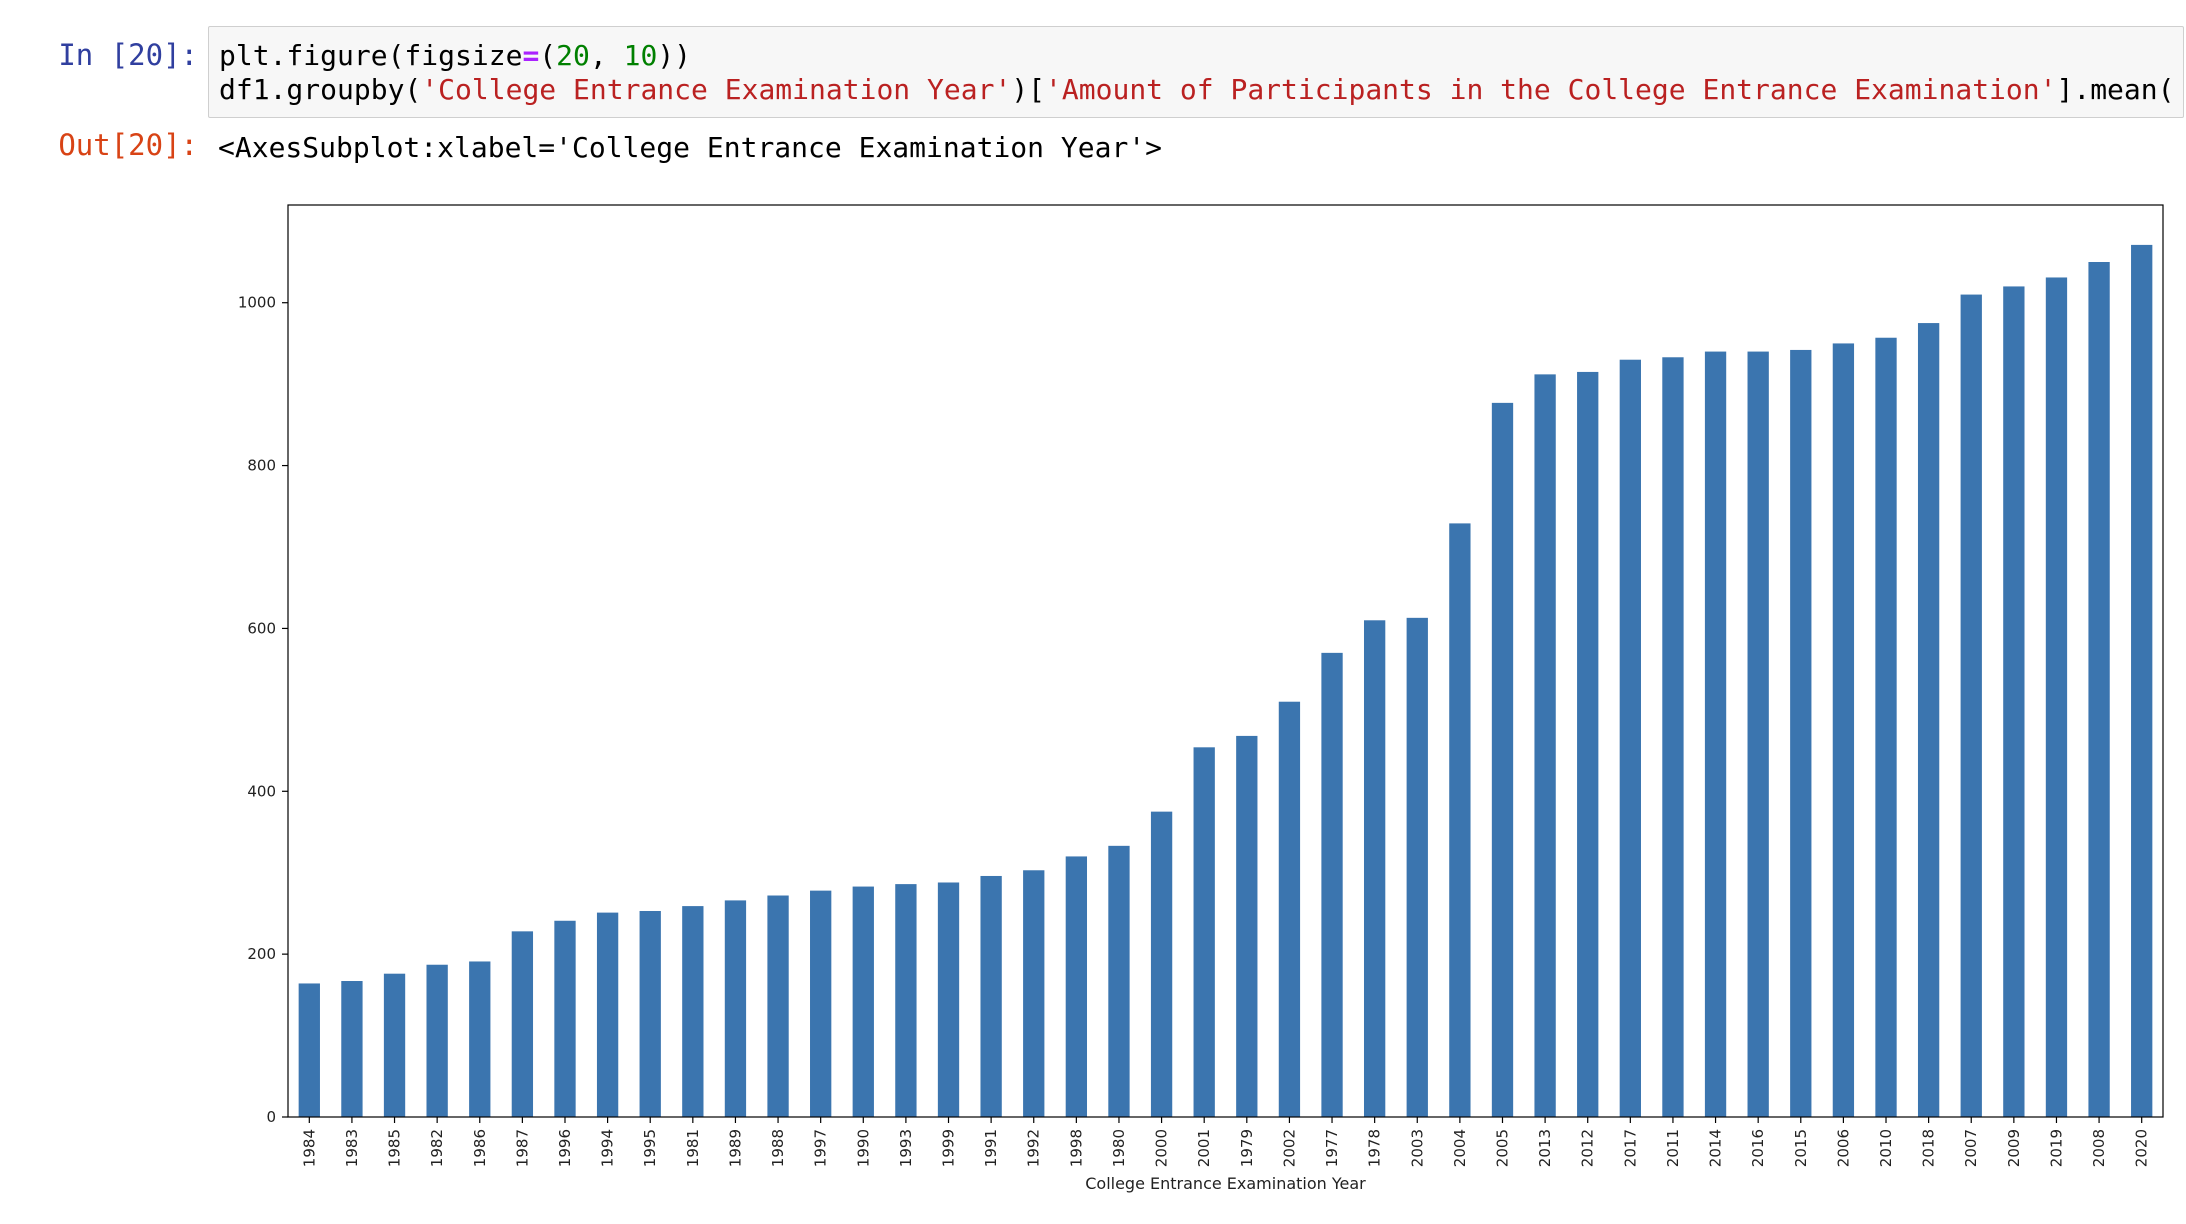 The height and width of the screenshot is (1224, 2186). What do you see at coordinates (261, 466) in the screenshot?
I see `y-tick-label-800: 800` at bounding box center [261, 466].